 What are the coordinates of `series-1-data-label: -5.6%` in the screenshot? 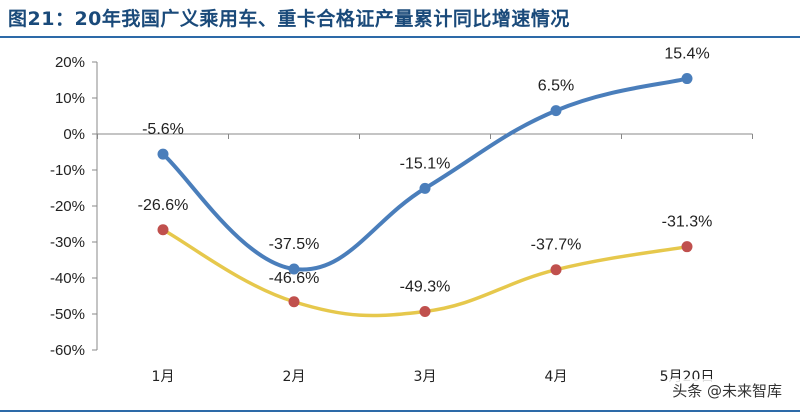 It's located at (163, 129).